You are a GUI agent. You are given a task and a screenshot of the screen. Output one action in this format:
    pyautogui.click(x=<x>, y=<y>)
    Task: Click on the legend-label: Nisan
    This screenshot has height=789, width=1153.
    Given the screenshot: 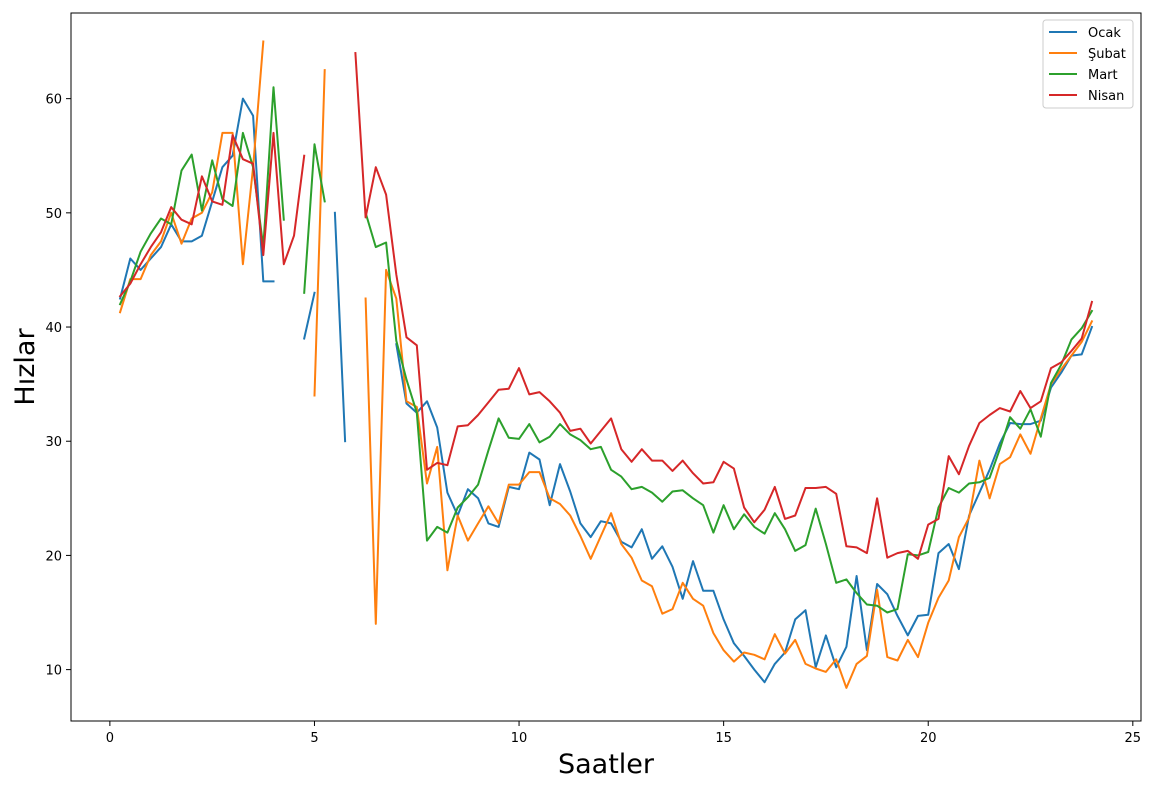 What is the action you would take?
    pyautogui.click(x=1106, y=96)
    